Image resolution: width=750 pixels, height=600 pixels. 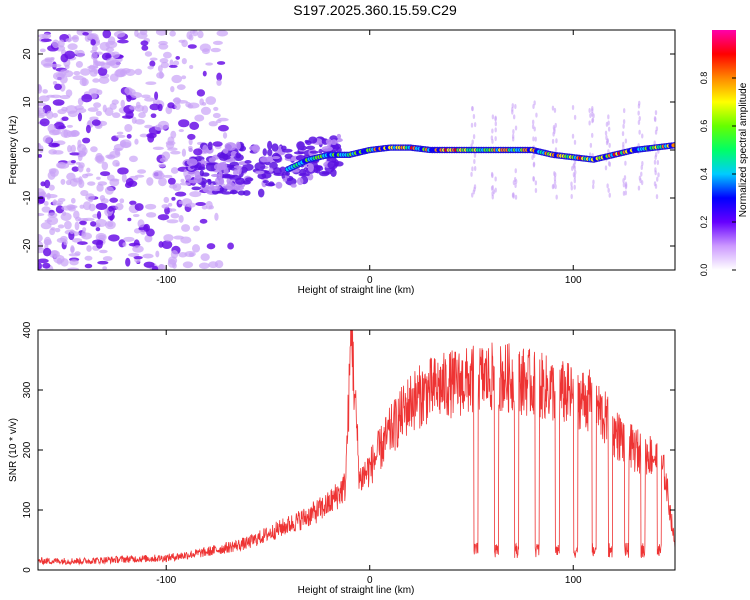 I want to click on x-tick-label: -100, so click(x=166, y=280).